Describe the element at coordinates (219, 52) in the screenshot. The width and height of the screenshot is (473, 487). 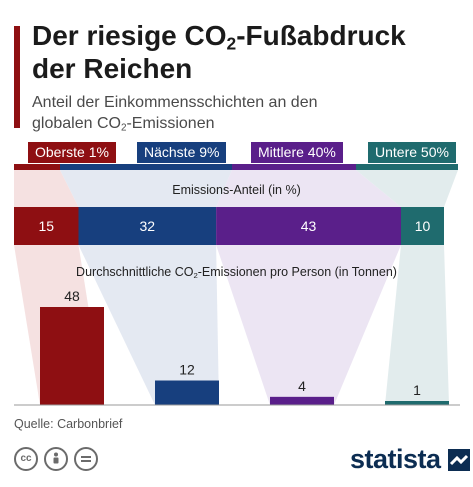
I see `page-title: Der riesige CO2-Fußabdruck der Reichen` at that location.